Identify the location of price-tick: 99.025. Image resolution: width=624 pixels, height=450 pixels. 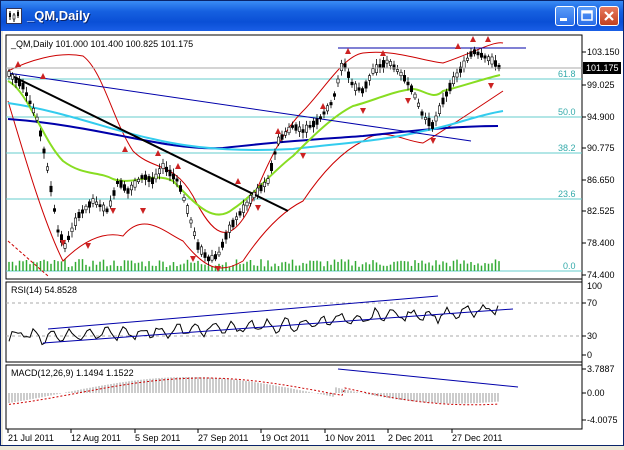
(601, 85).